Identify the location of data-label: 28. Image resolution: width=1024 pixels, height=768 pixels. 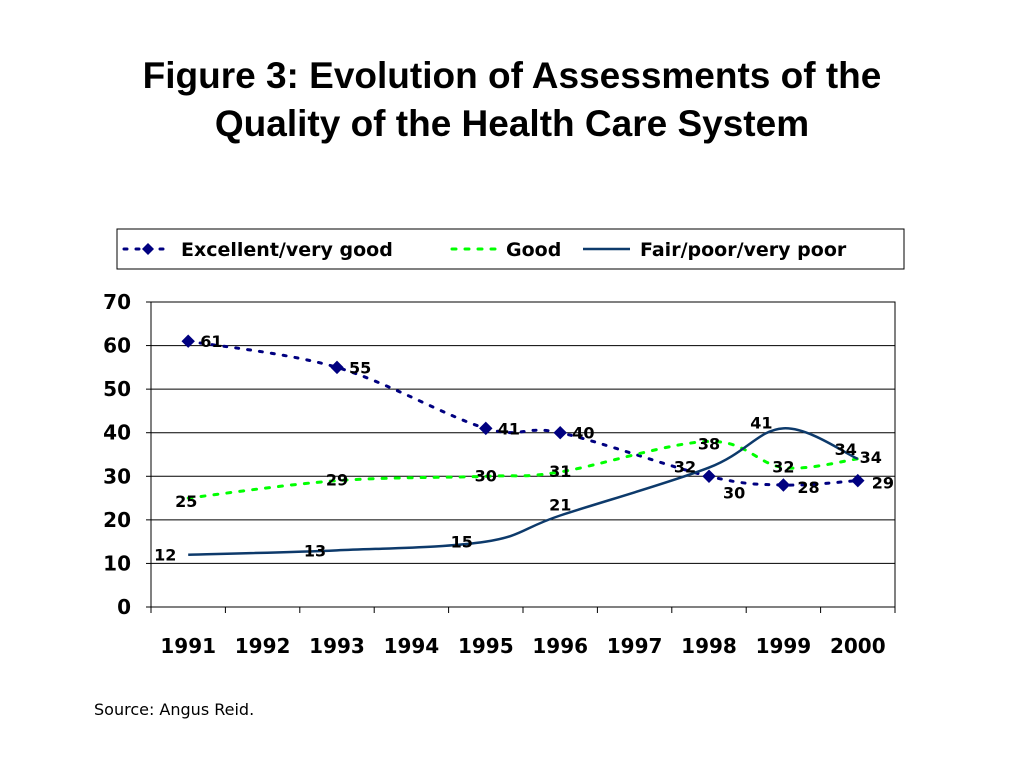
(808, 487).